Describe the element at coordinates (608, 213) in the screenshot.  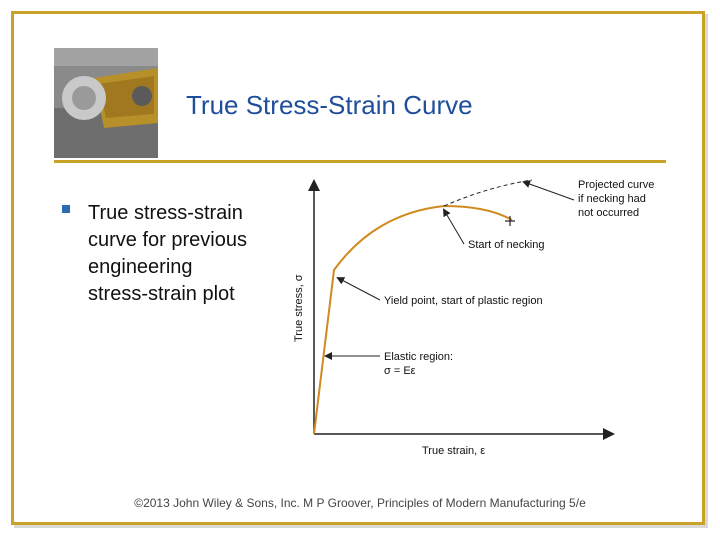
I see `annotation-projected-3: not occurred` at that location.